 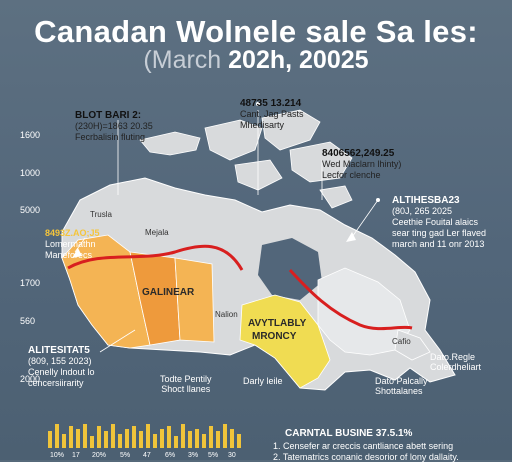 What do you see at coordinates (193, 455) in the screenshot?
I see `mini-chart-tick: 3%` at bounding box center [193, 455].